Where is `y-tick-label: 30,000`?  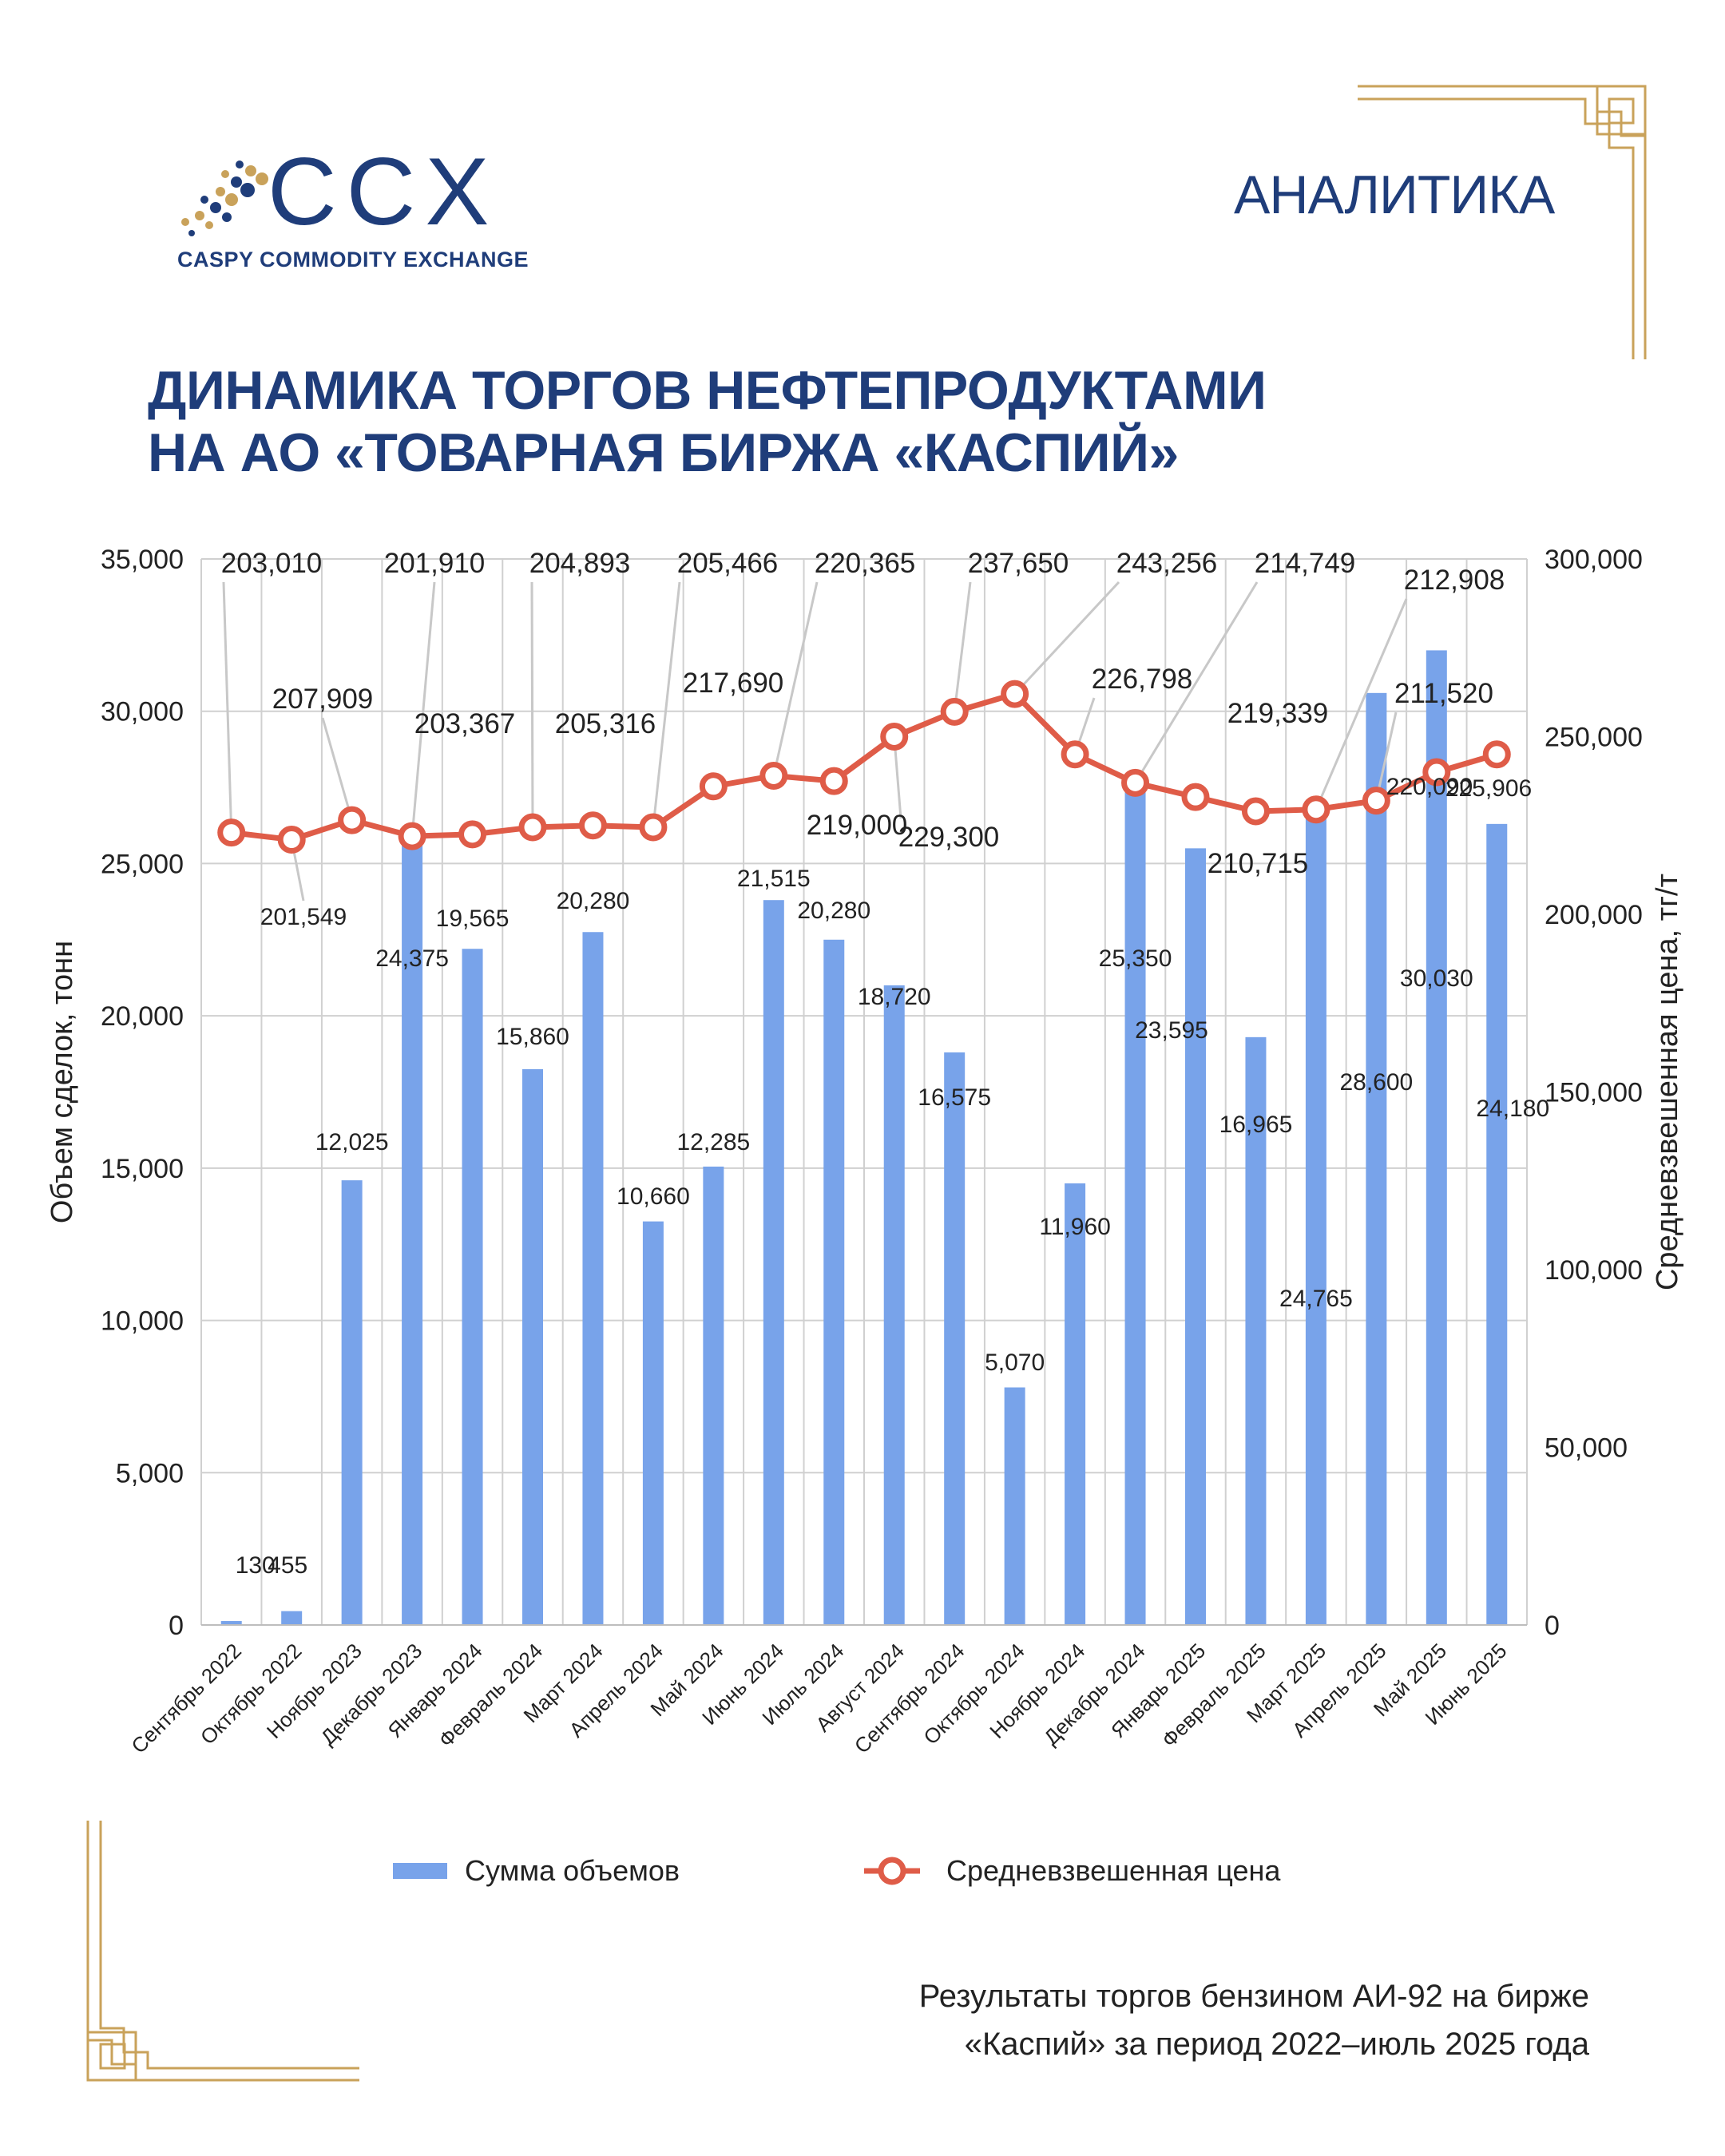
y-tick-label: 30,000 is located at coordinates (142, 712).